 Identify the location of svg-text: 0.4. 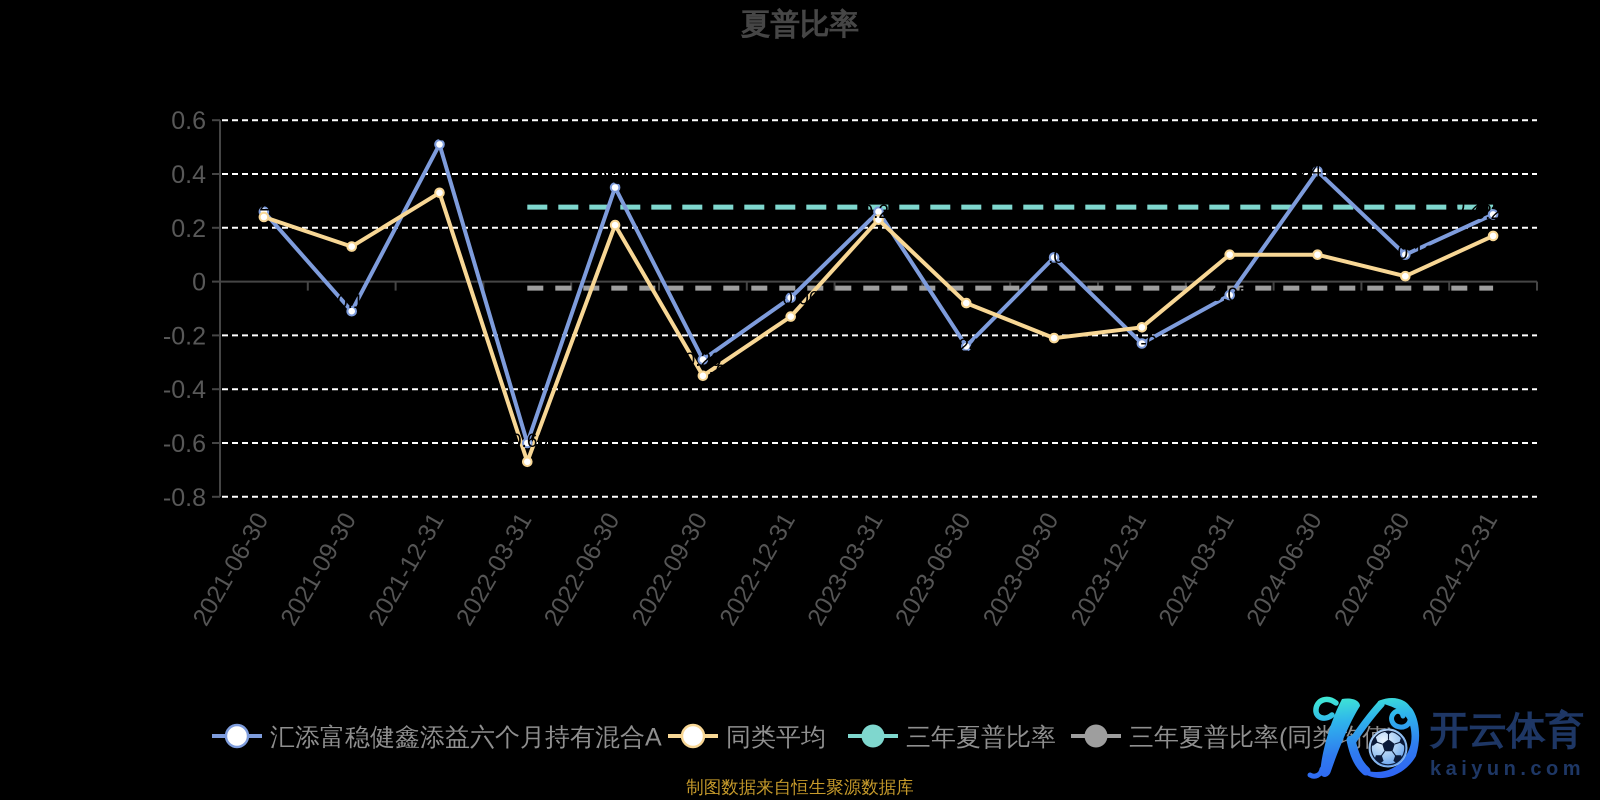
(188, 175).